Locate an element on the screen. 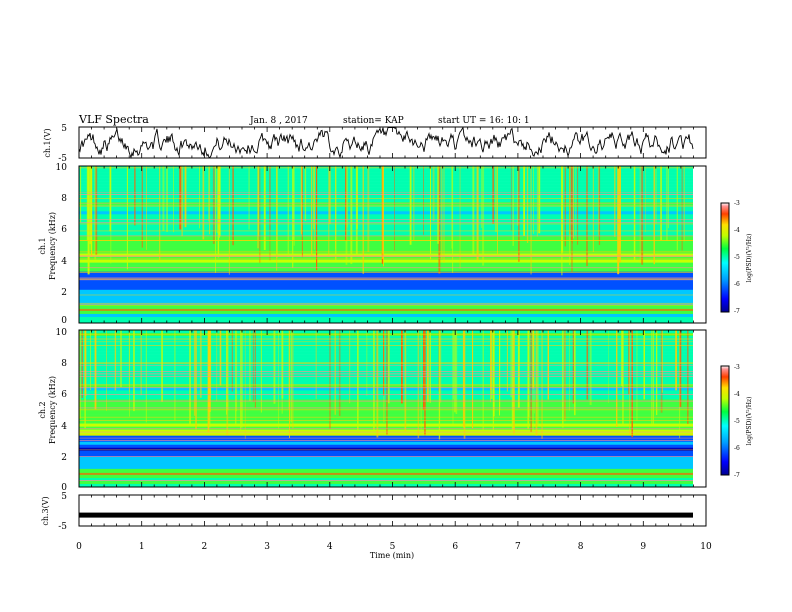 The height and width of the screenshot is (612, 792). date-label: Jan. 8 , 2017 is located at coordinates (278, 121).